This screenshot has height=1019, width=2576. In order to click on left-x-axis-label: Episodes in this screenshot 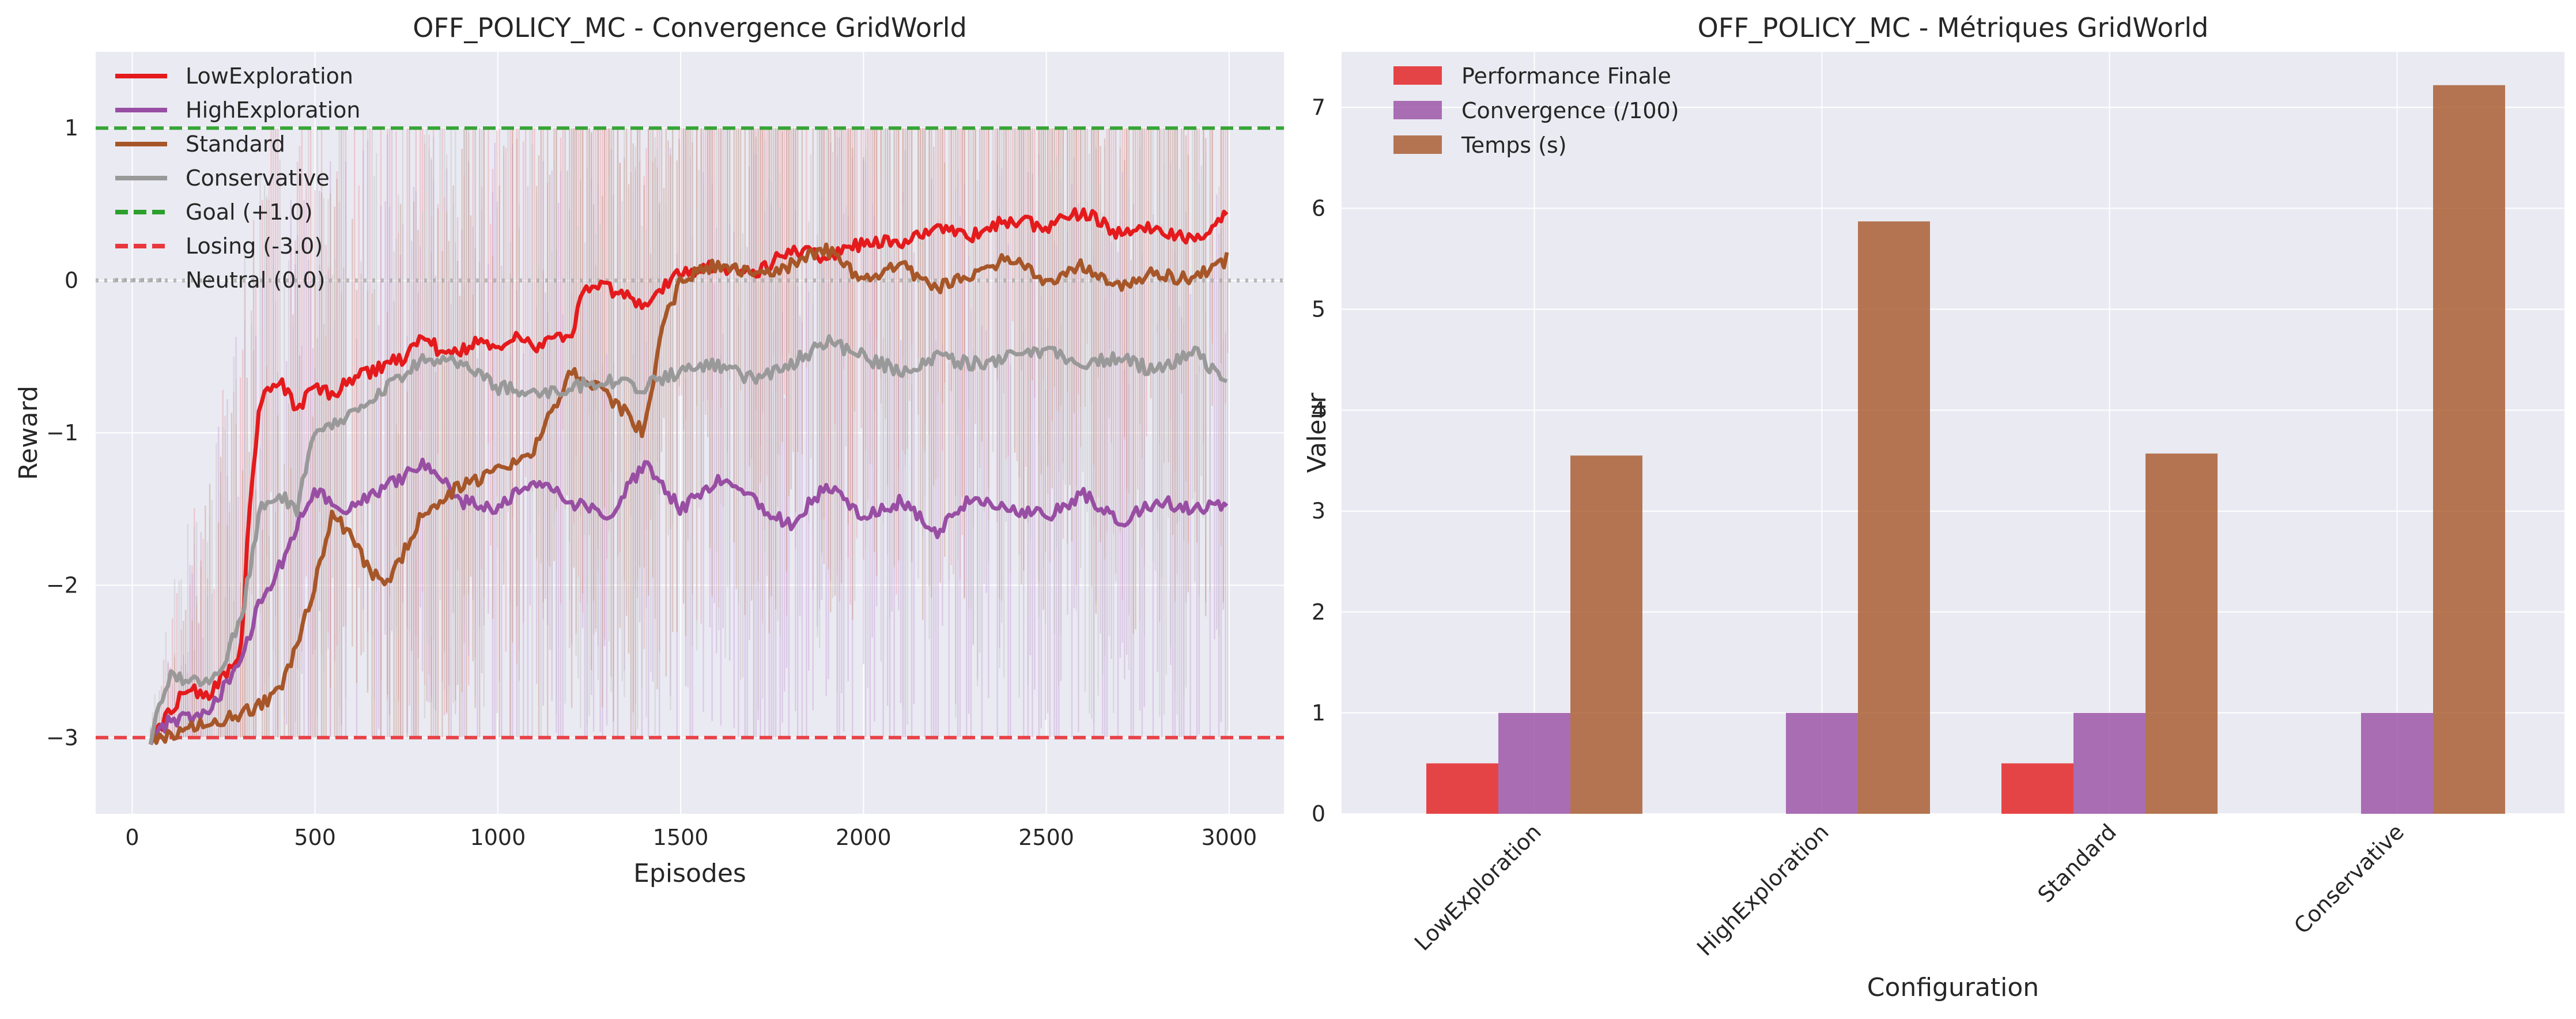, I will do `click(689, 873)`.